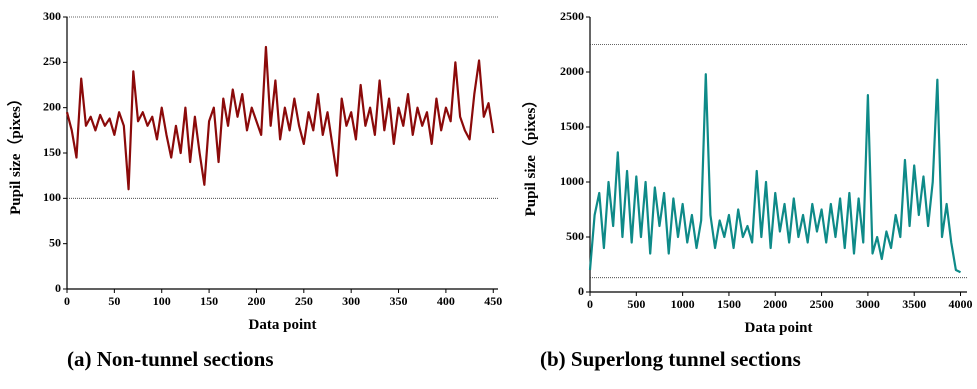 The width and height of the screenshot is (977, 389). What do you see at coordinates (572, 126) in the screenshot?
I see `y-tick-label: 1500` at bounding box center [572, 126].